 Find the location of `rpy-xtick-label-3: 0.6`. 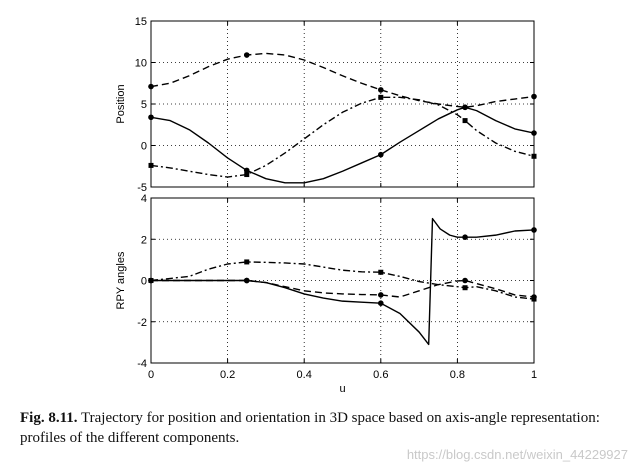

rpy-xtick-label-3: 0.6 is located at coordinates (380, 375).